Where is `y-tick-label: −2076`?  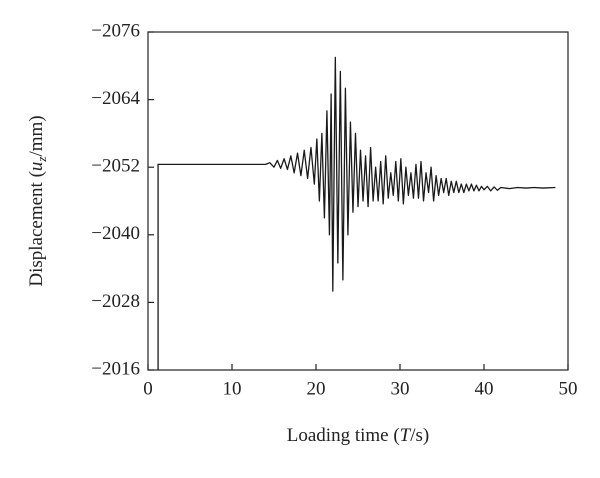 y-tick-label: −2076 is located at coordinates (115, 30).